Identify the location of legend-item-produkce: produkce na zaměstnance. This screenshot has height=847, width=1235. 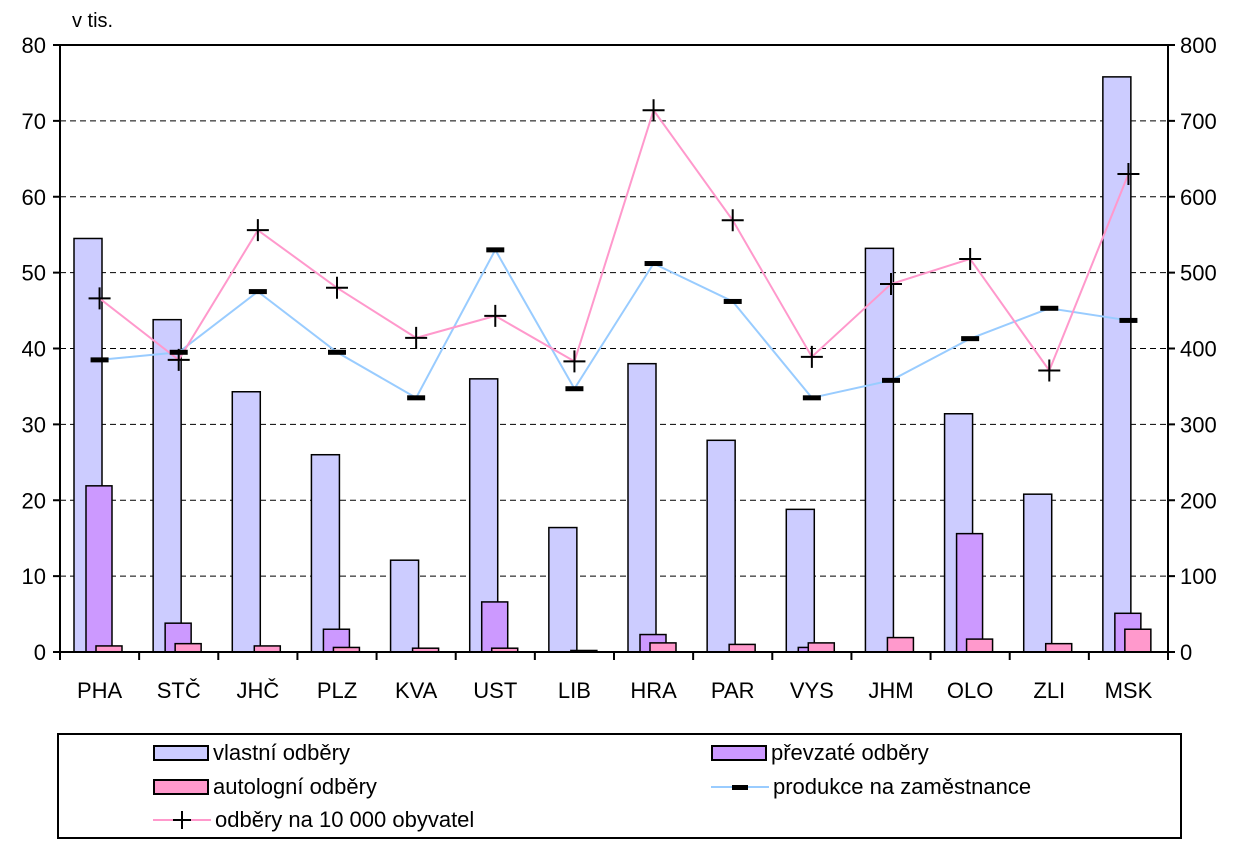
(871, 787).